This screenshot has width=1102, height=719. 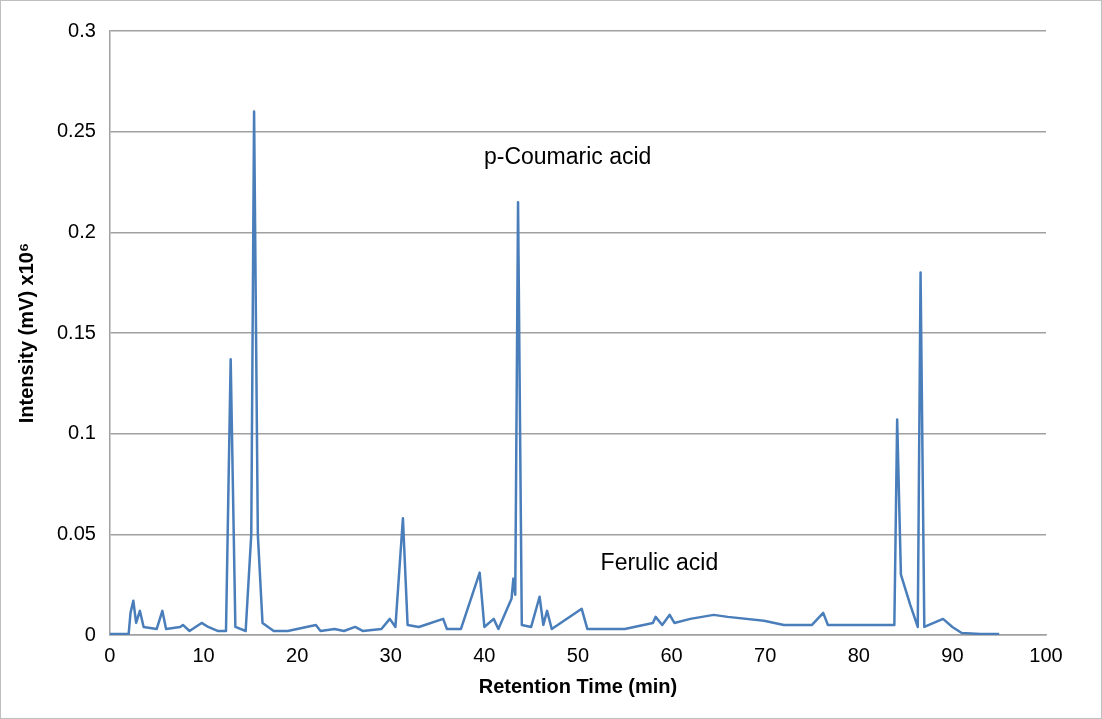 I want to click on x-tick-label: 0, so click(x=110, y=654).